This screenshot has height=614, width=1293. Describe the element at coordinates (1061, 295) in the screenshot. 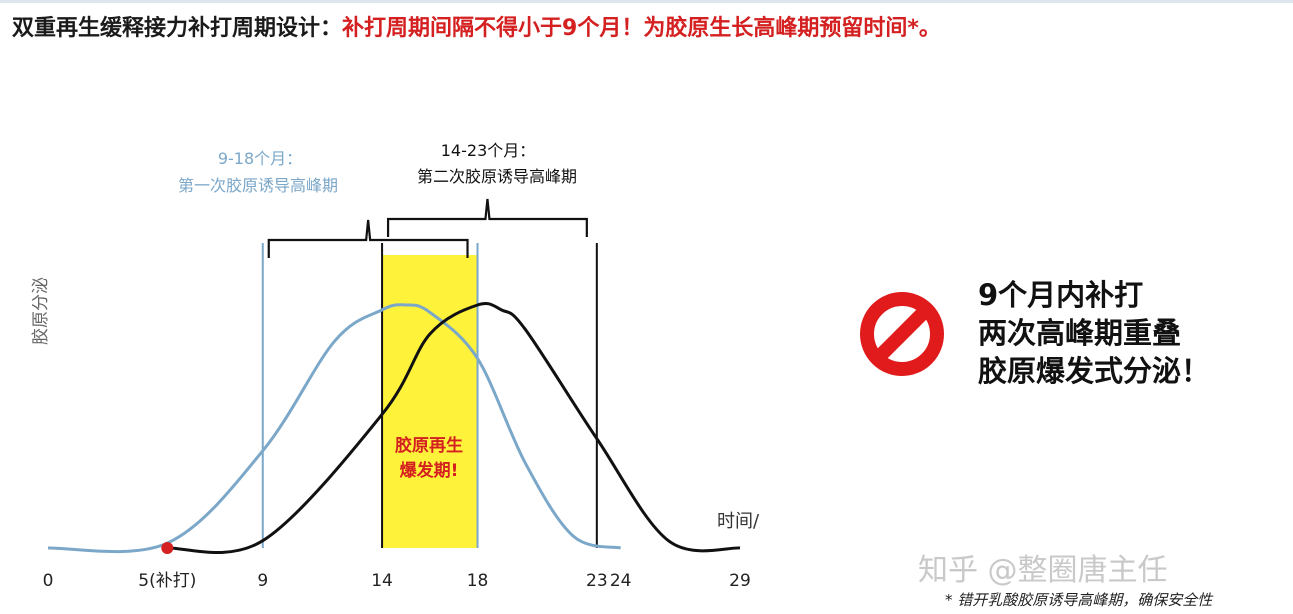

I see `message-line1: 9个月内补打` at that location.